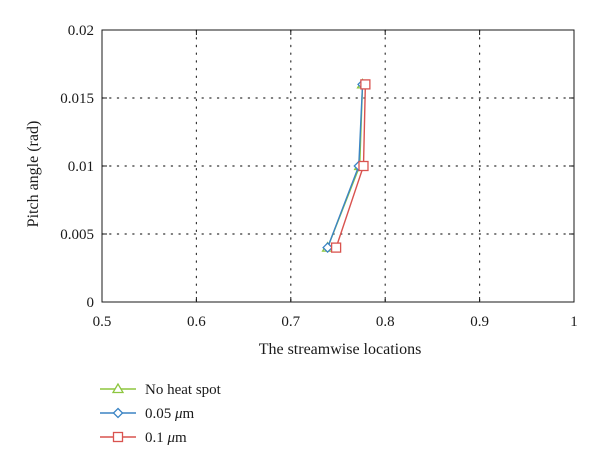 The width and height of the screenshot is (600, 469). I want to click on series-layer, so click(346, 166).